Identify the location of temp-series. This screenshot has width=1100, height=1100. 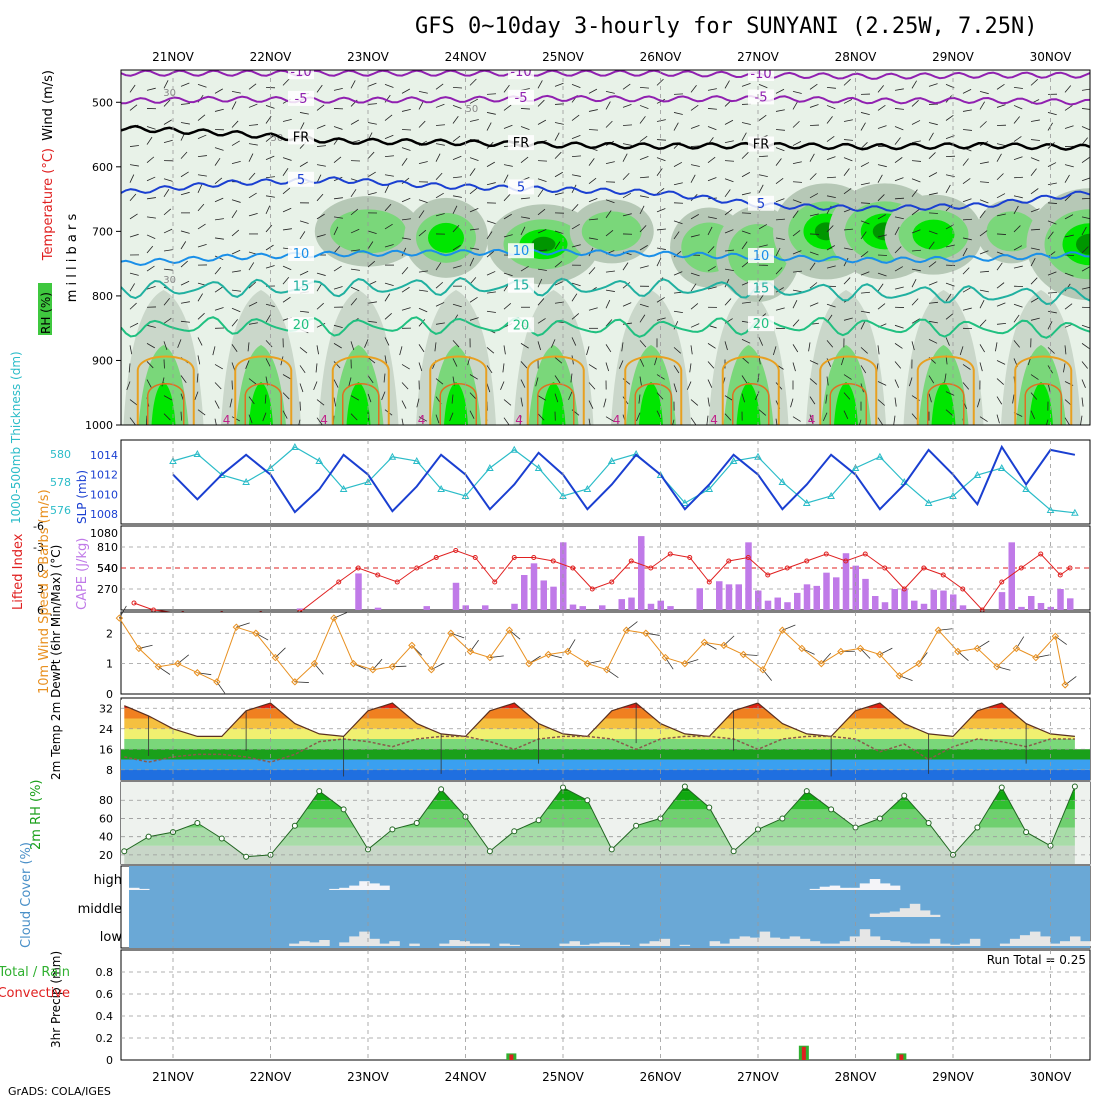
(605, 740).